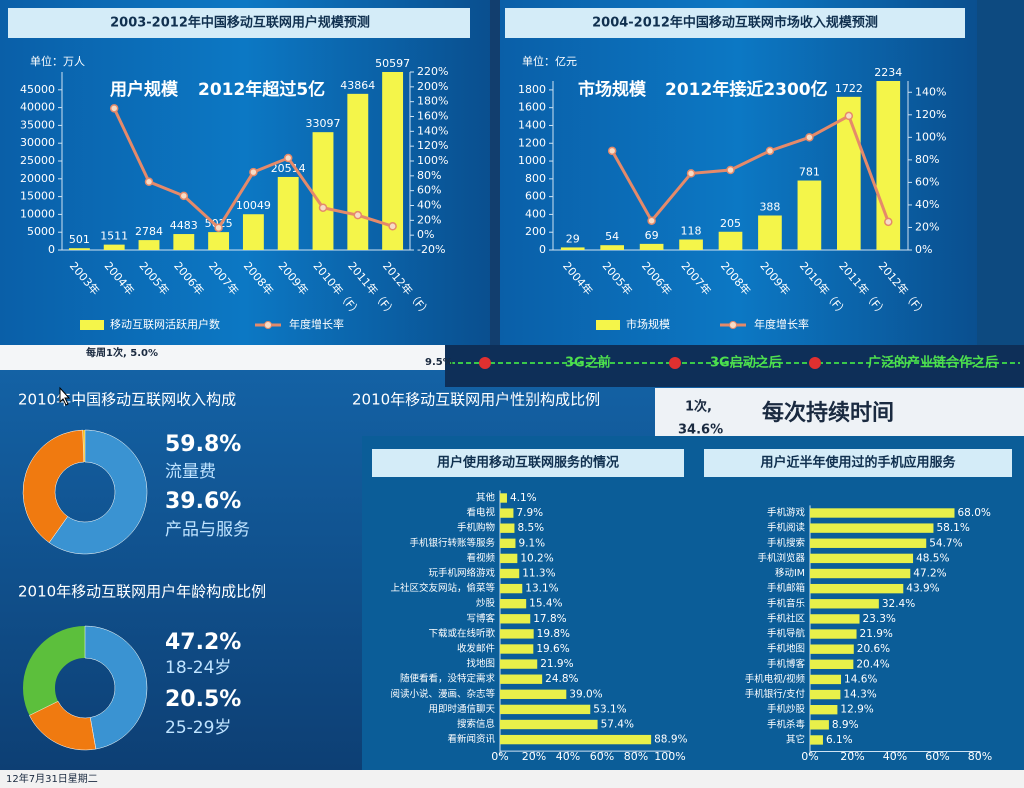  I want to click on x-tick-label: 60%, so click(602, 756).